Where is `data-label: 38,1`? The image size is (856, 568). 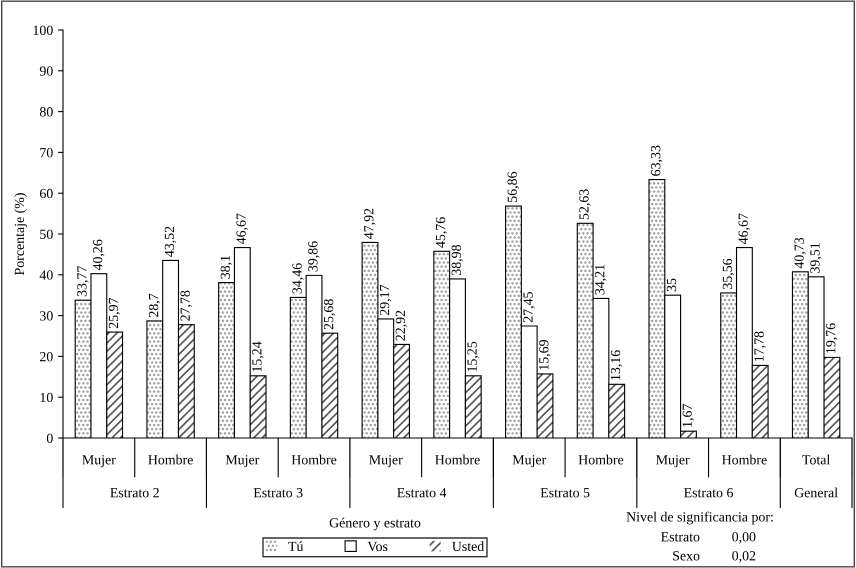 data-label: 38,1 is located at coordinates (226, 267).